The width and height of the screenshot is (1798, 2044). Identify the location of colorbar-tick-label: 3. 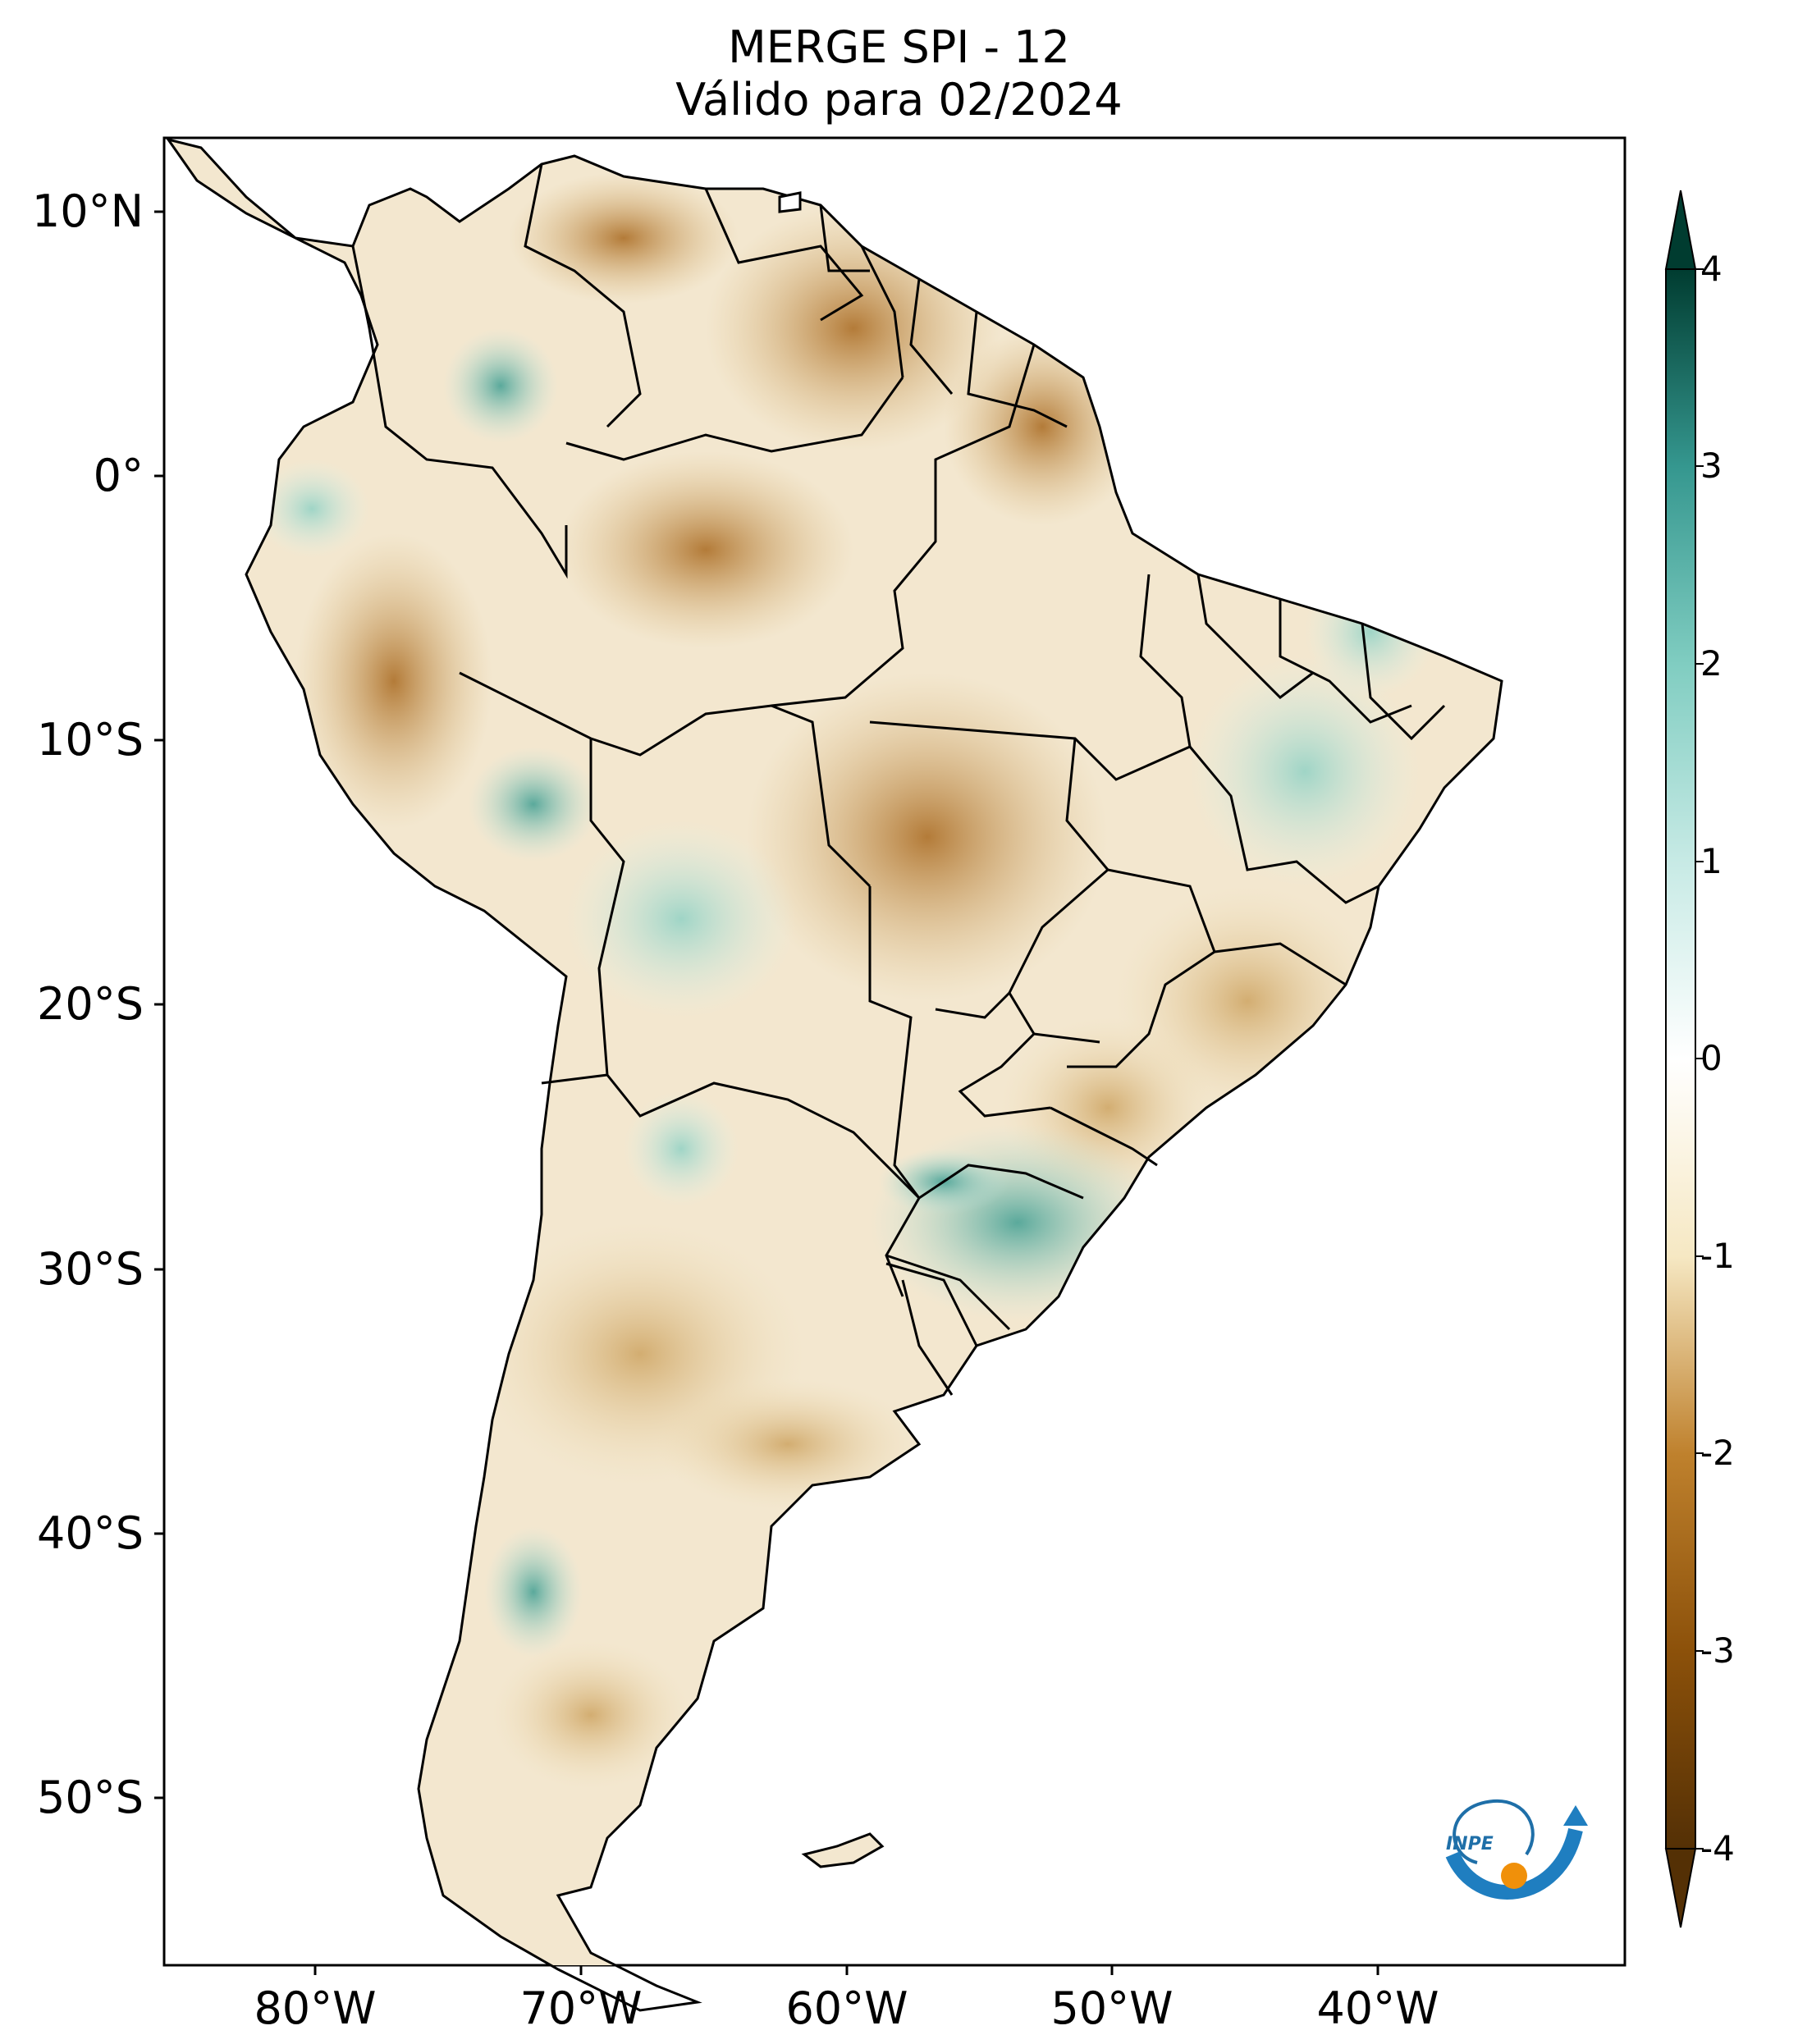
(1711, 466).